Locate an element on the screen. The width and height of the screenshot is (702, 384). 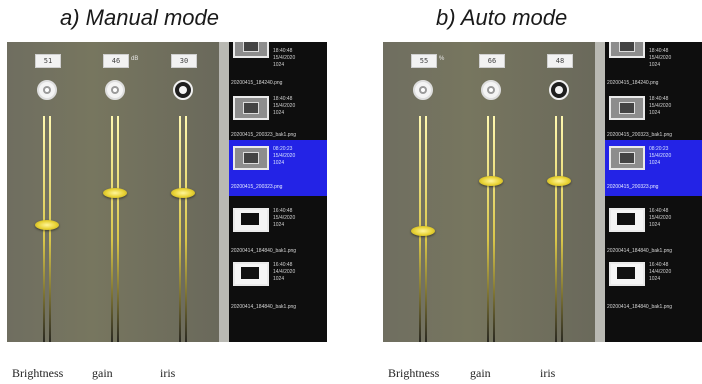
slider-gain: 46 dB is located at coordinates (118, 192).